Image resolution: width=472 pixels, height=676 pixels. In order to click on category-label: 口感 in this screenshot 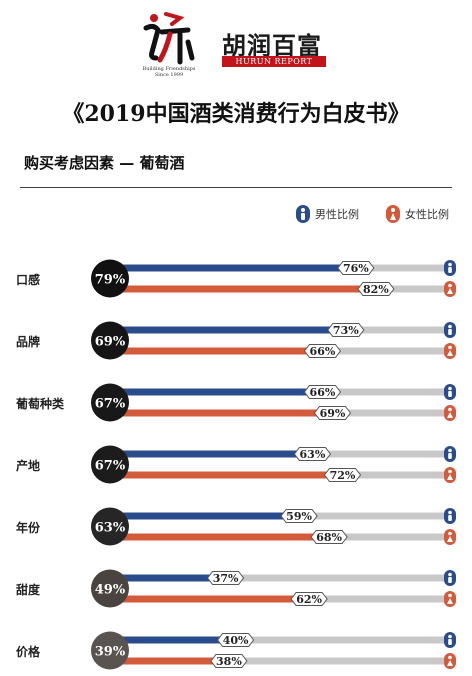, I will do `click(28, 279)`.